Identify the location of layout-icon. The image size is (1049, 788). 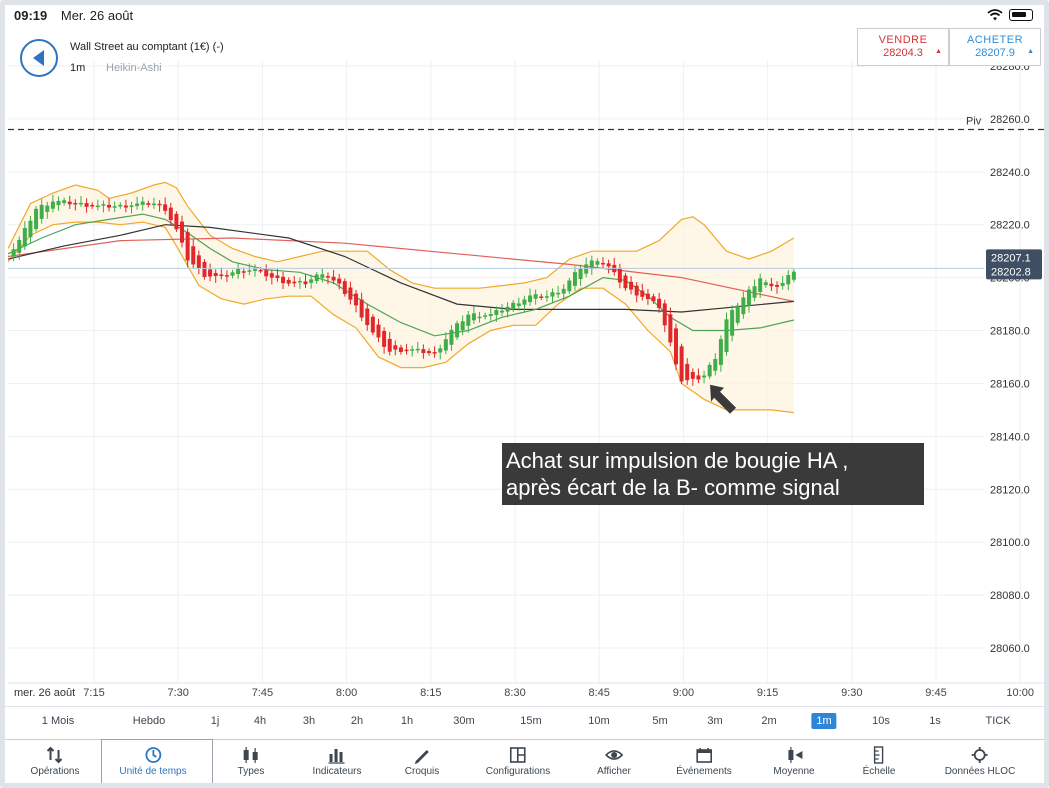
(518, 755).